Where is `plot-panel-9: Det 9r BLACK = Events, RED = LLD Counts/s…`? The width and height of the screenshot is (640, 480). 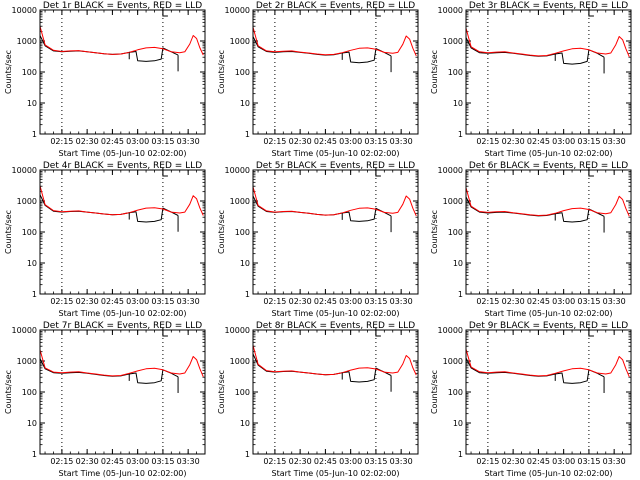 plot-panel-9: Det 9r BLACK = Events, RED = LLD Counts/s… is located at coordinates (531, 399).